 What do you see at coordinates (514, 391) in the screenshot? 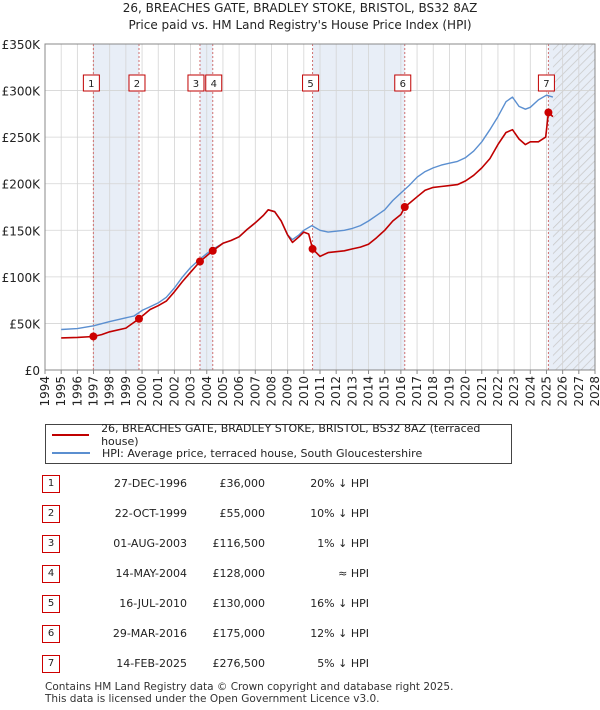
I see `x-tick-label: 2023` at bounding box center [514, 391].